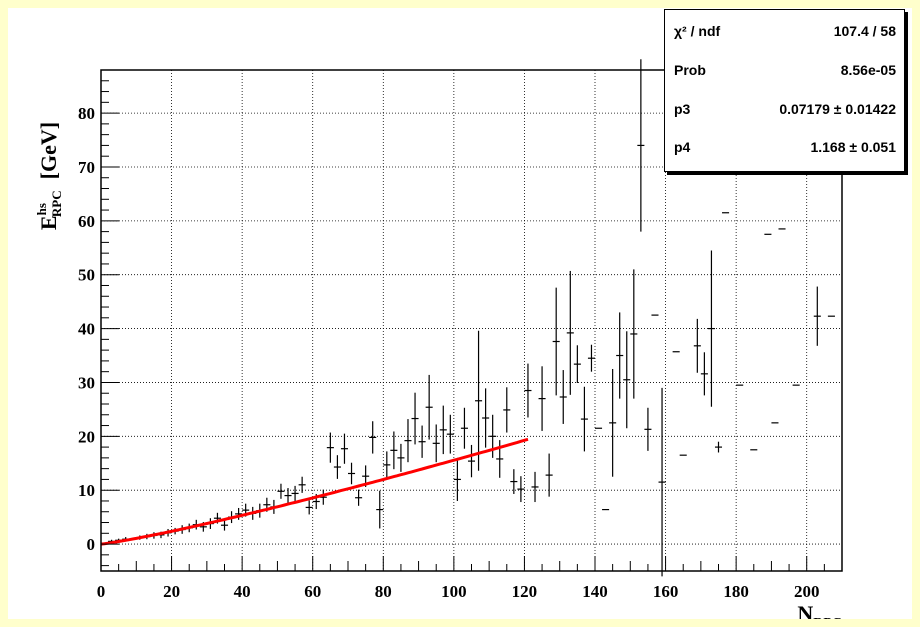  I want to click on y-tick-label: 40, so click(86, 329).